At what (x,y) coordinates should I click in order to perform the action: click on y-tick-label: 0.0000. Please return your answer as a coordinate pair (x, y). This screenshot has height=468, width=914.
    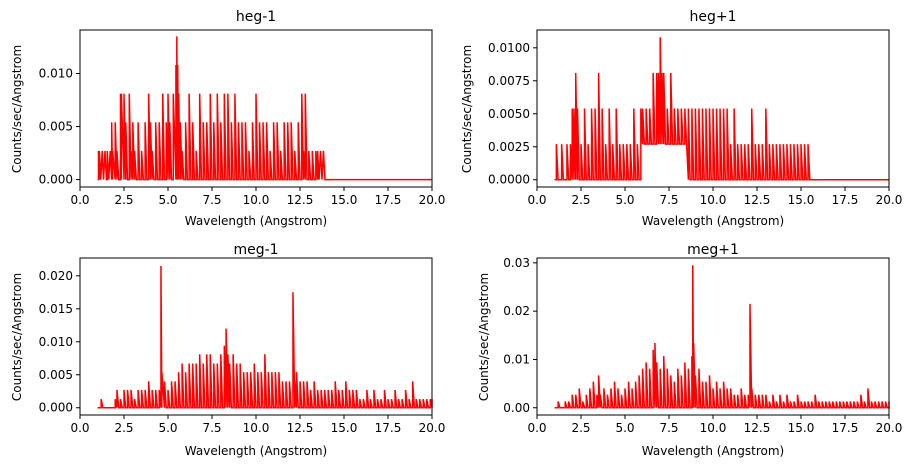
    Looking at the image, I should click on (509, 180).